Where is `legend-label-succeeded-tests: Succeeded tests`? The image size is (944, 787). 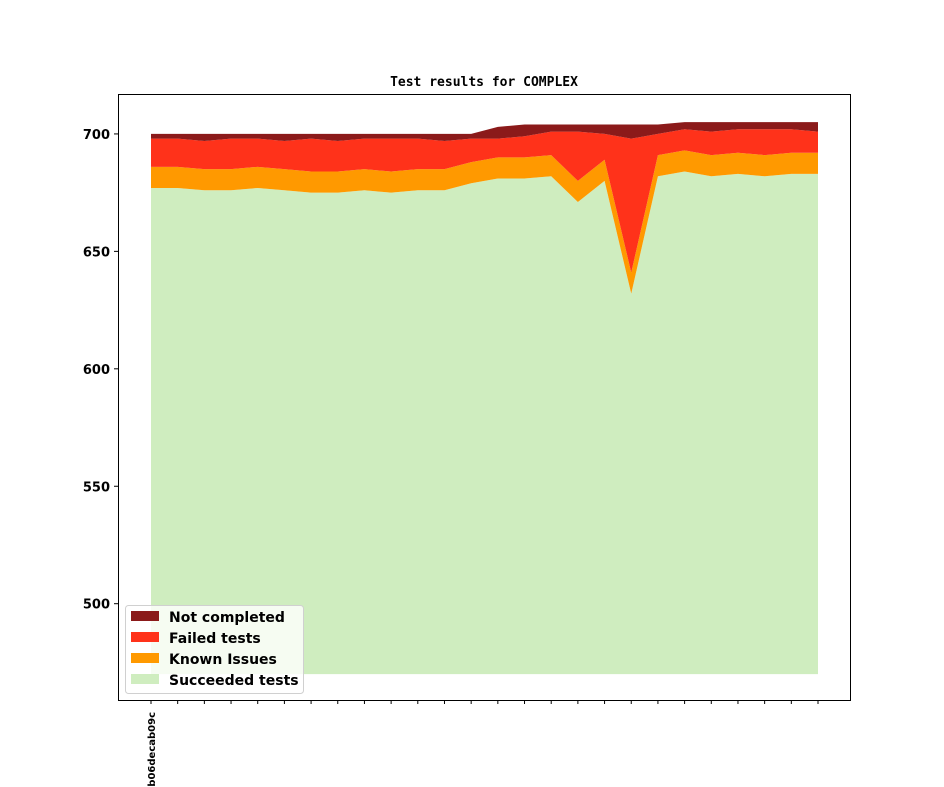 legend-label-succeeded-tests: Succeeded tests is located at coordinates (234, 681).